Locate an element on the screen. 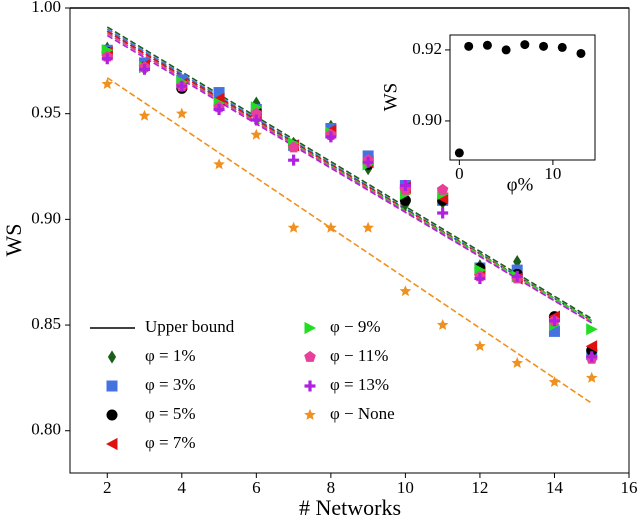 This screenshot has width=640, height=523. x-tick-label: 4 is located at coordinates (182, 487).